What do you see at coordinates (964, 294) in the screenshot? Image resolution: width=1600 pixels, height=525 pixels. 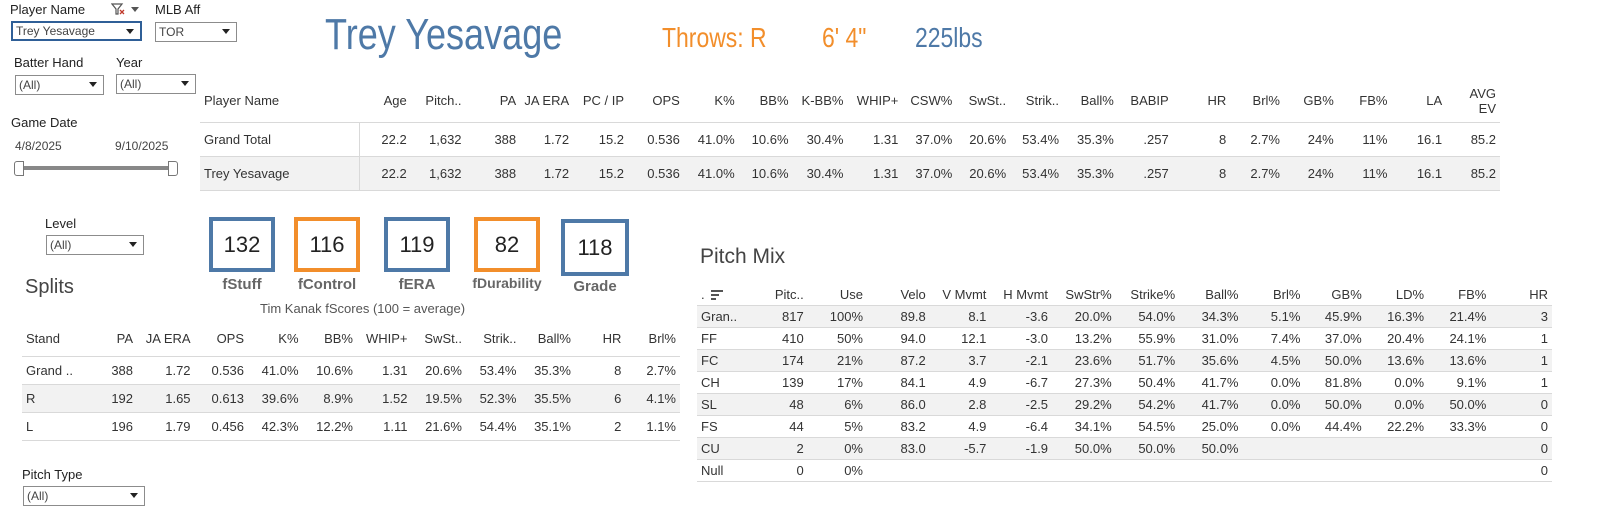 I see `column-header: V Mvmt` at bounding box center [964, 294].